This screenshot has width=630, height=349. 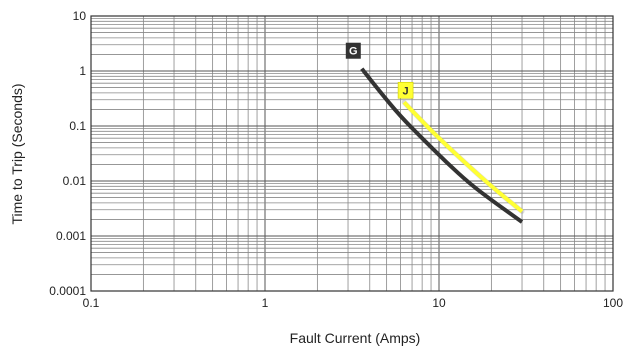 What do you see at coordinates (77, 126) in the screenshot?
I see `y-tick-label: 0.1` at bounding box center [77, 126].